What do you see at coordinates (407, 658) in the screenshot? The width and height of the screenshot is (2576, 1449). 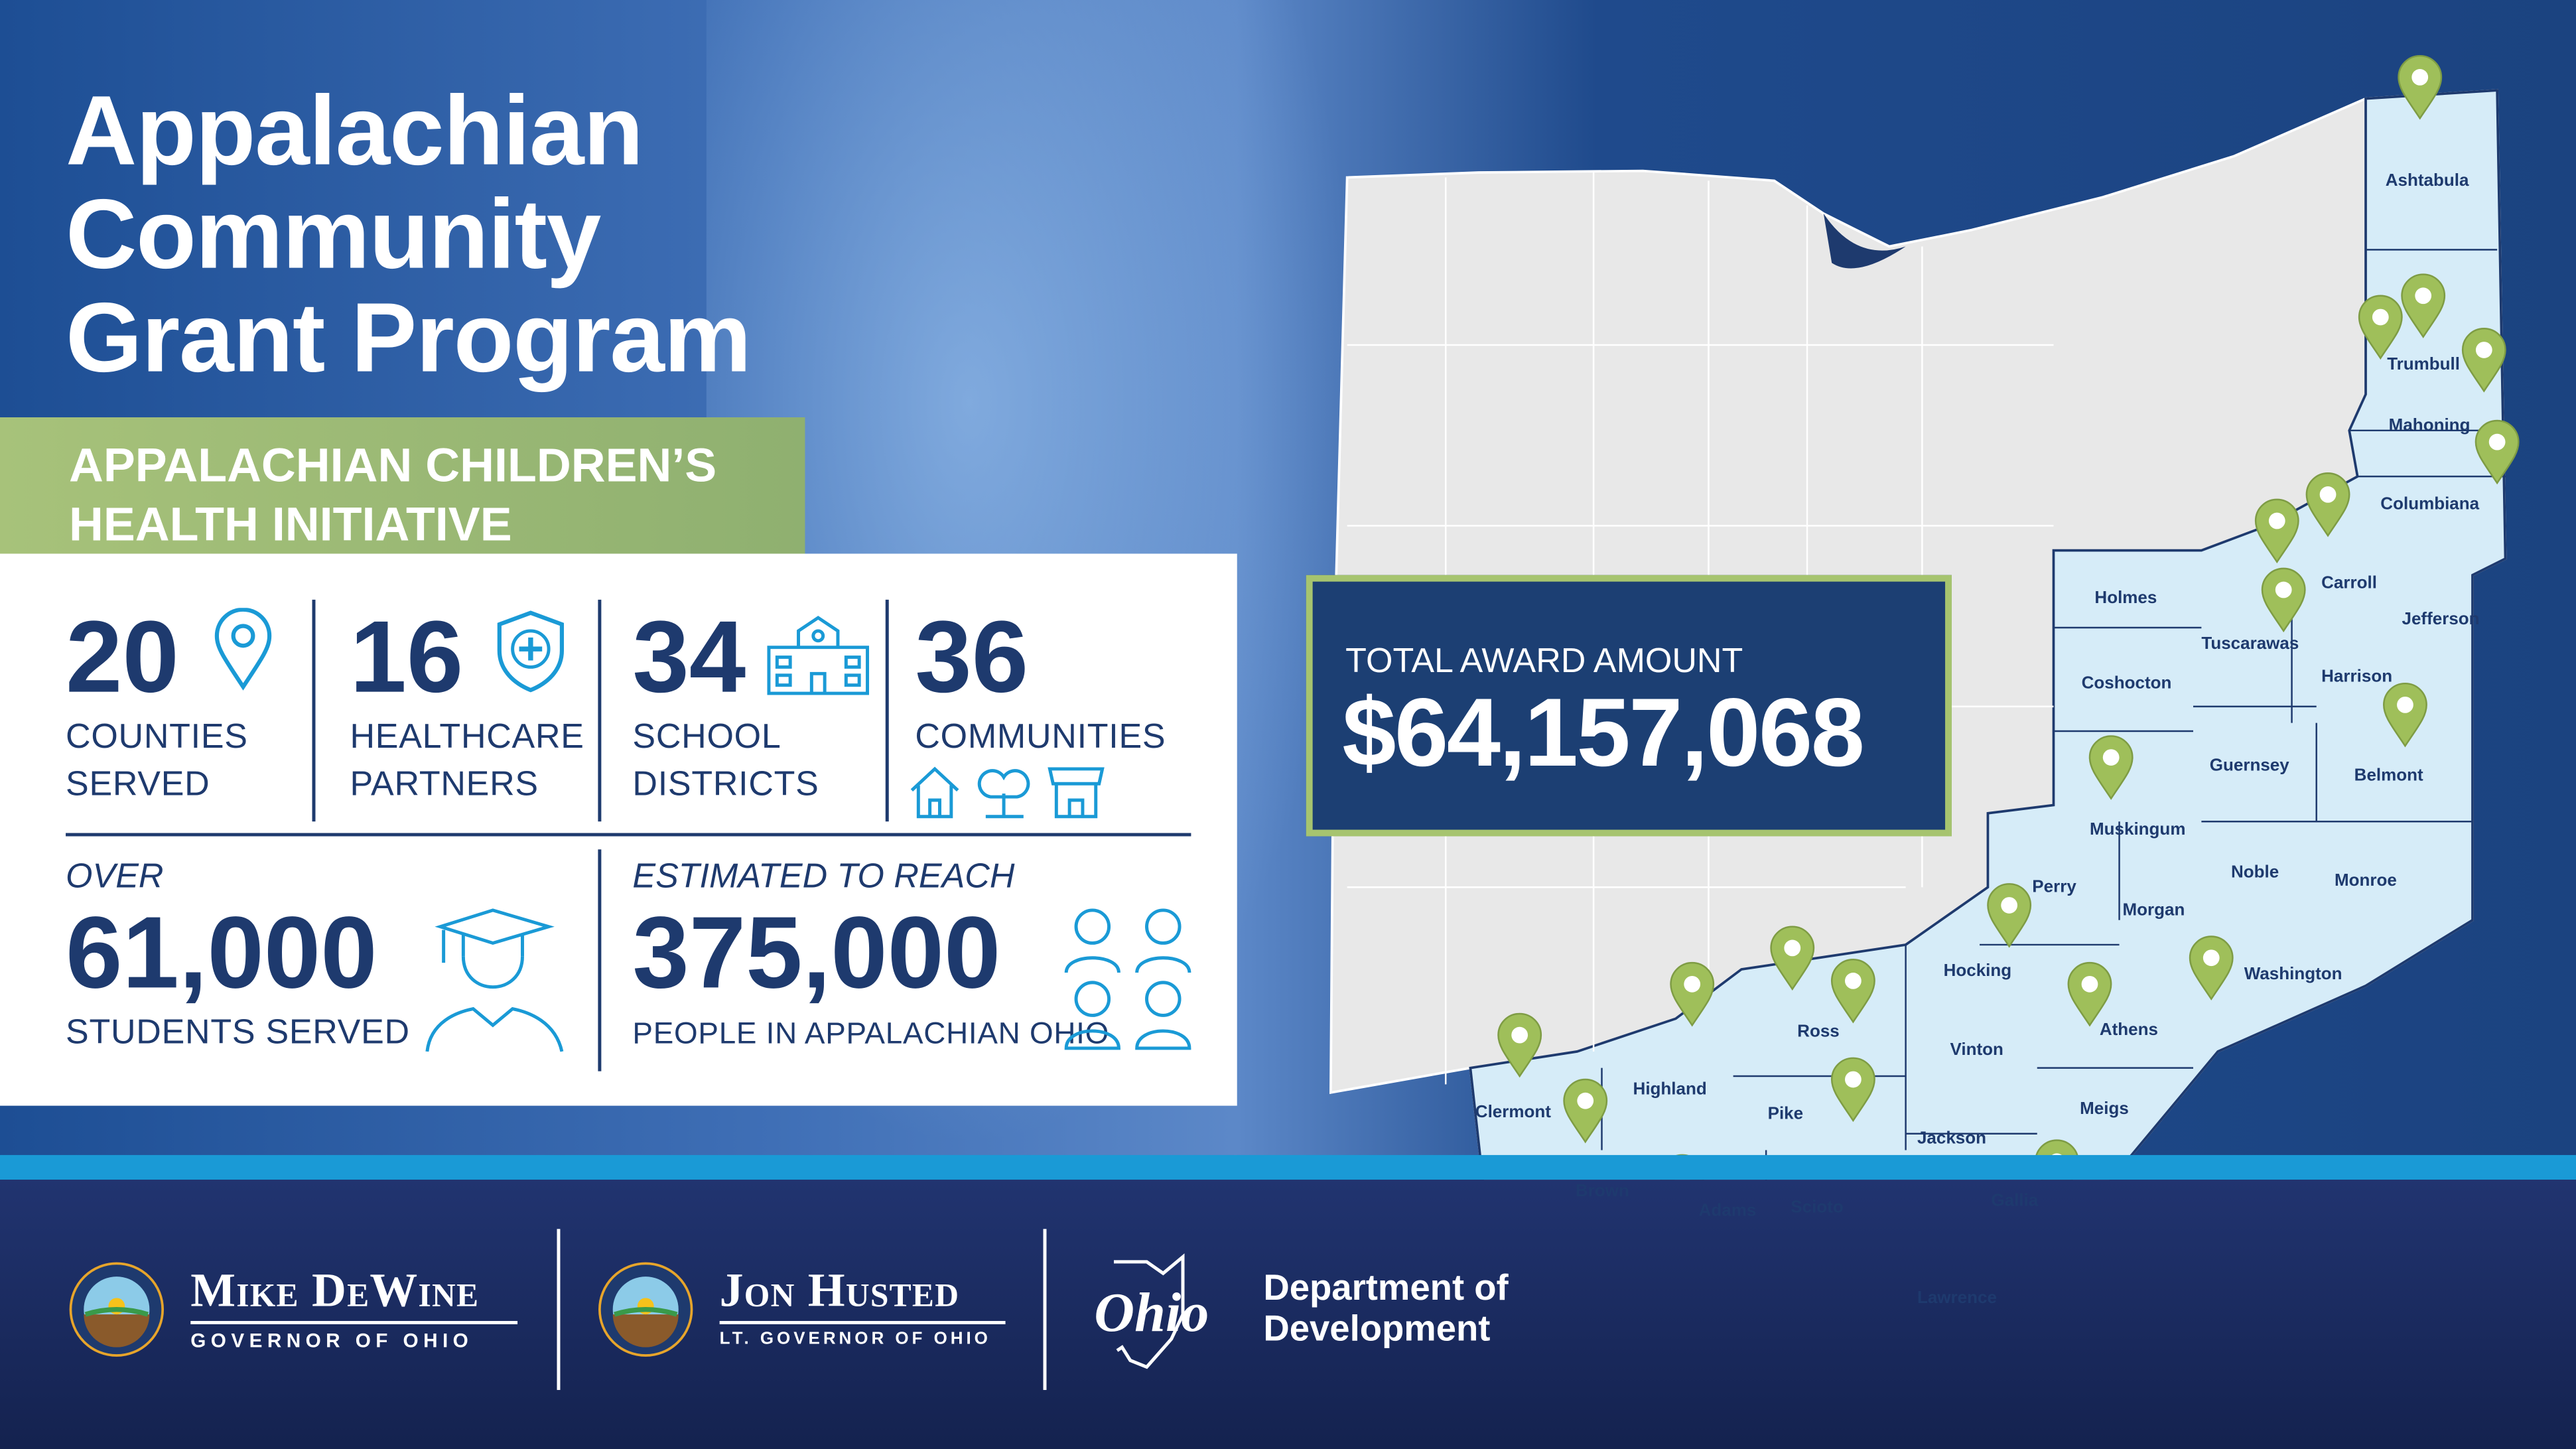 I see `stat-value: 16` at bounding box center [407, 658].